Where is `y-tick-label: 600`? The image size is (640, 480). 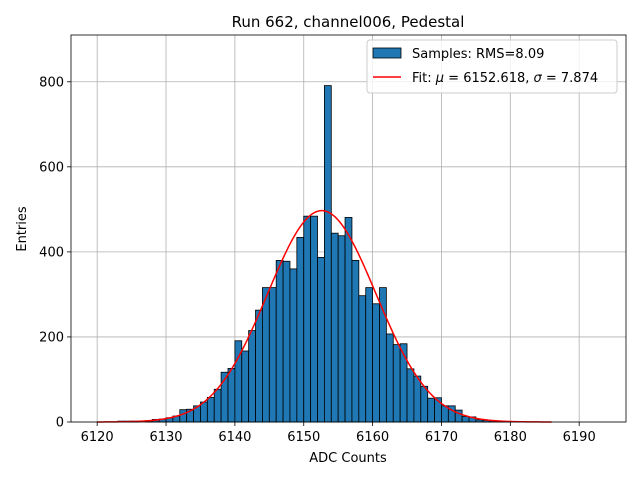
y-tick-label: 600 is located at coordinates (51, 167).